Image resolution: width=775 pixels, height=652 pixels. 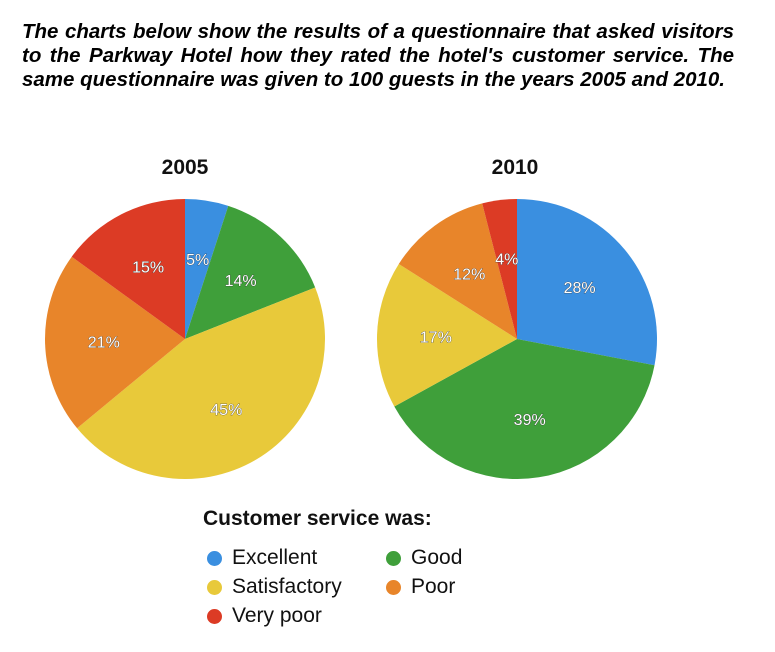 I want to click on slice-label-good: 14%, so click(x=241, y=281).